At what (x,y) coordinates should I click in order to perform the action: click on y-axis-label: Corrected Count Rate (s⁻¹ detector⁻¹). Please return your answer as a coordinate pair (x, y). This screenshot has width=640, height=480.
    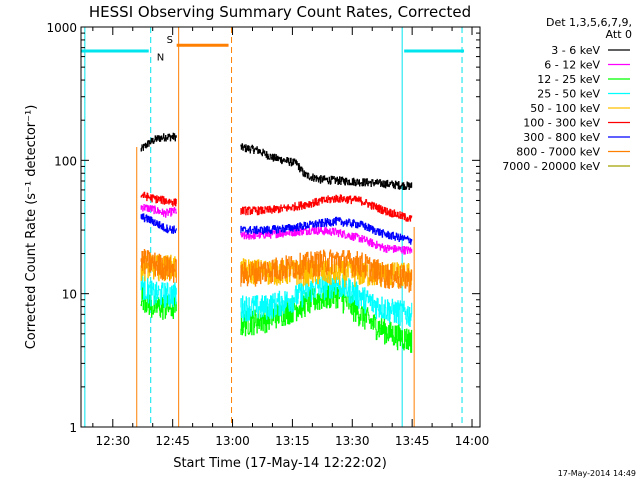
    Looking at the image, I should click on (31, 227).